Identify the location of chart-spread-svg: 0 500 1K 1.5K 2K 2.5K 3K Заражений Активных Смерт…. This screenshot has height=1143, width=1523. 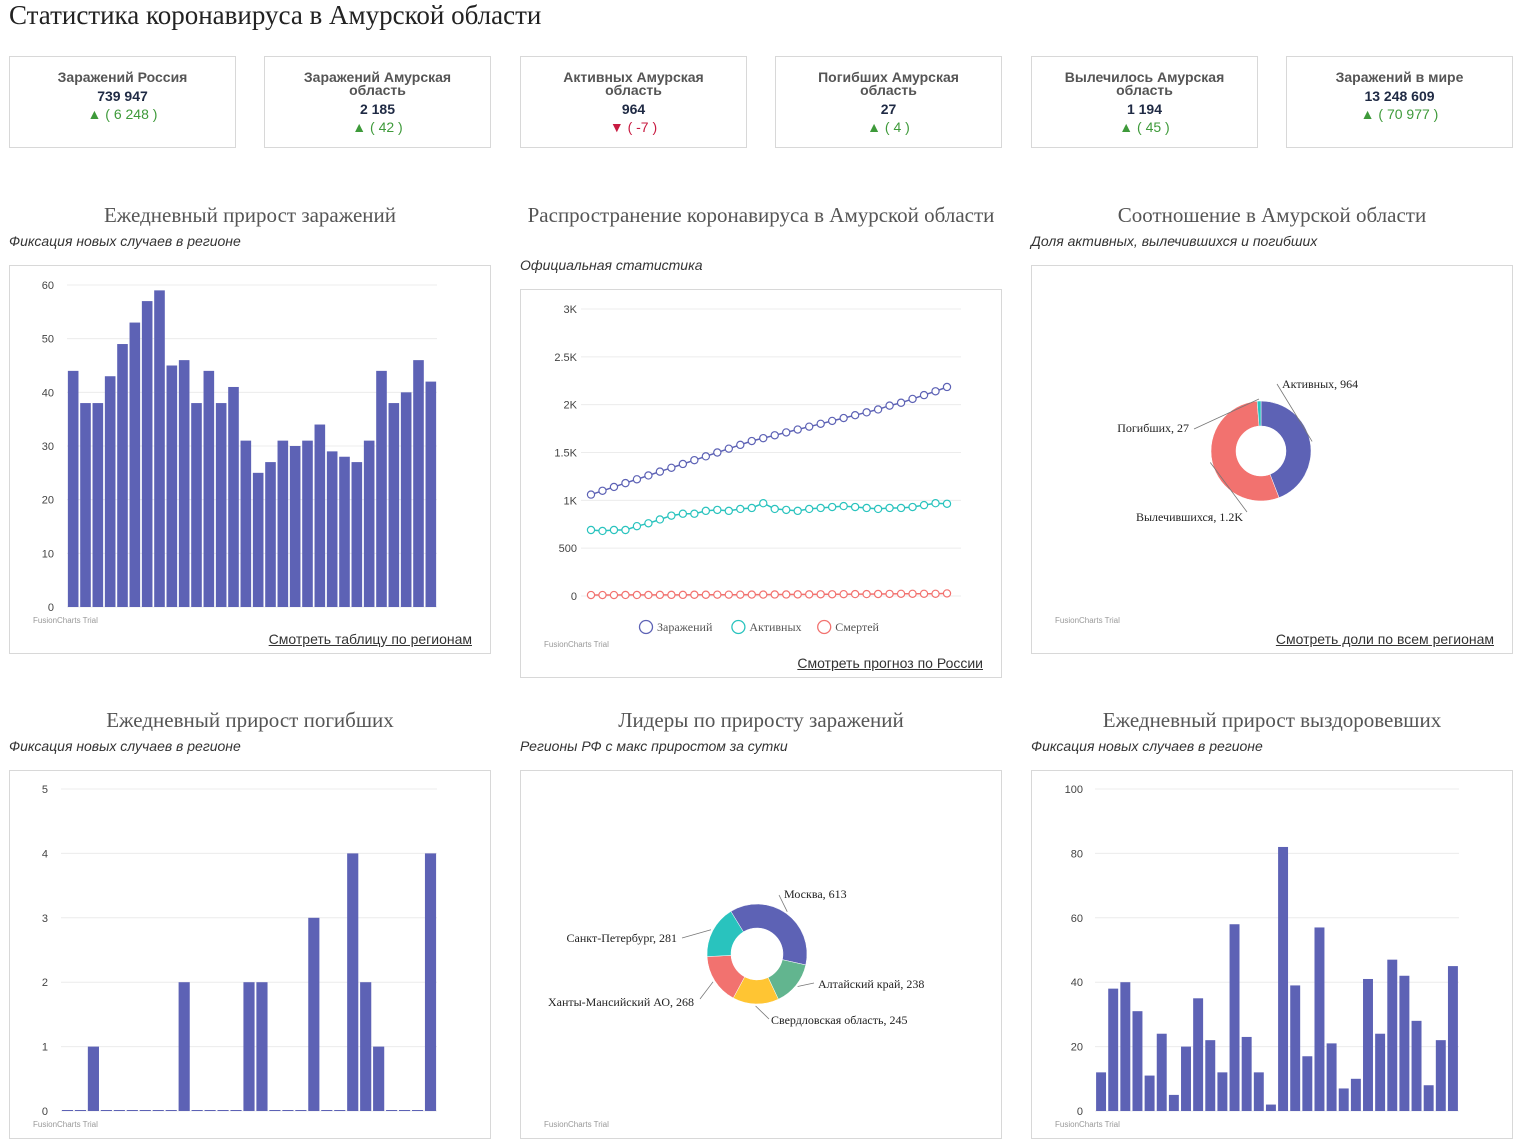
(757, 469).